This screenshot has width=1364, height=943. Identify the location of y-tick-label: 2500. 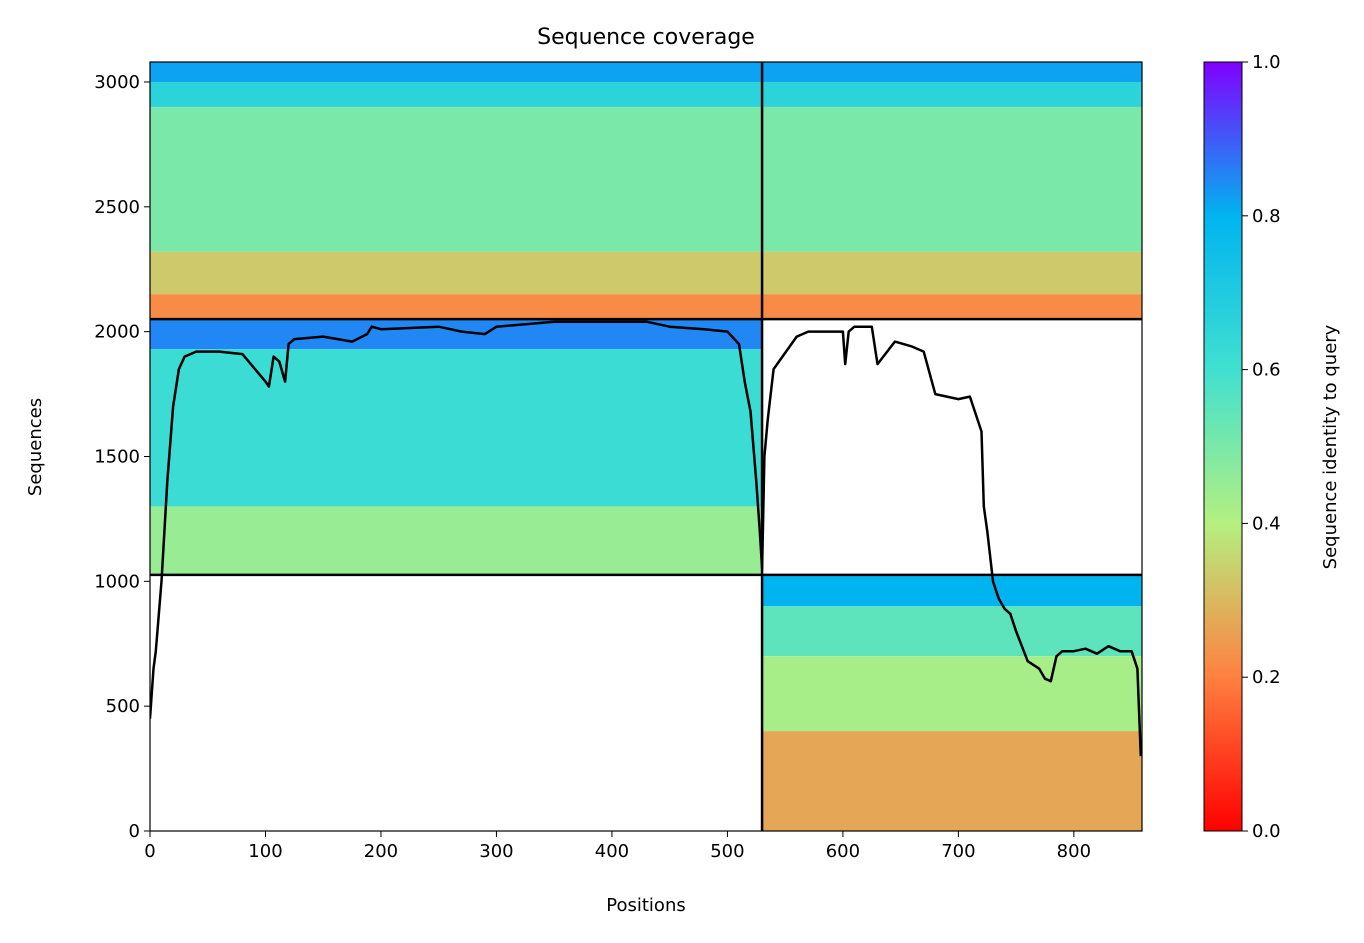
(117, 207).